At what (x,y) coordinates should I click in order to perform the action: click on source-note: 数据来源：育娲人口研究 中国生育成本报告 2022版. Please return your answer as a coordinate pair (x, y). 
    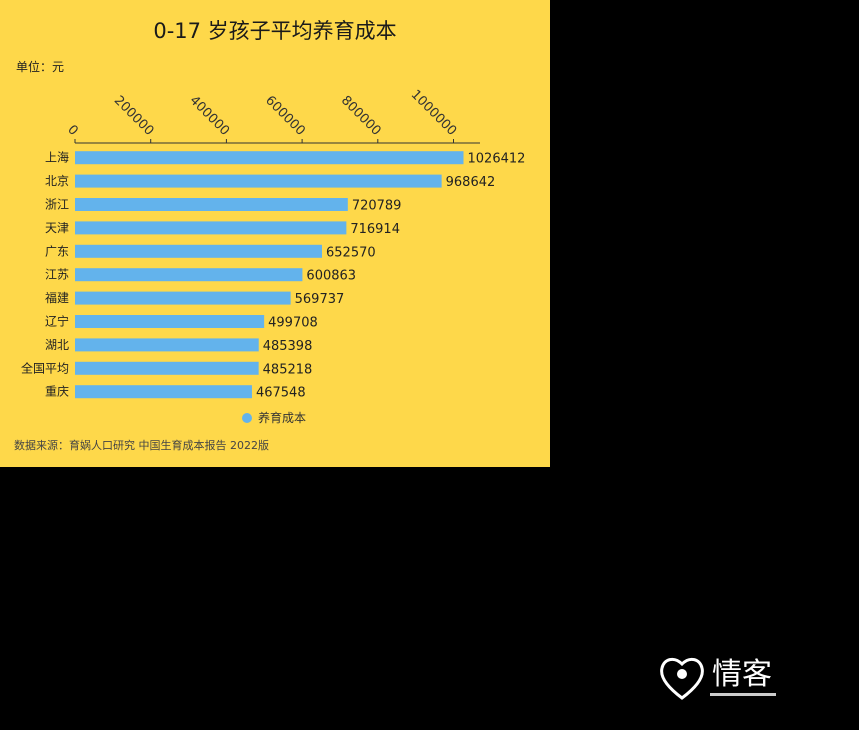
    Looking at the image, I should click on (141, 445).